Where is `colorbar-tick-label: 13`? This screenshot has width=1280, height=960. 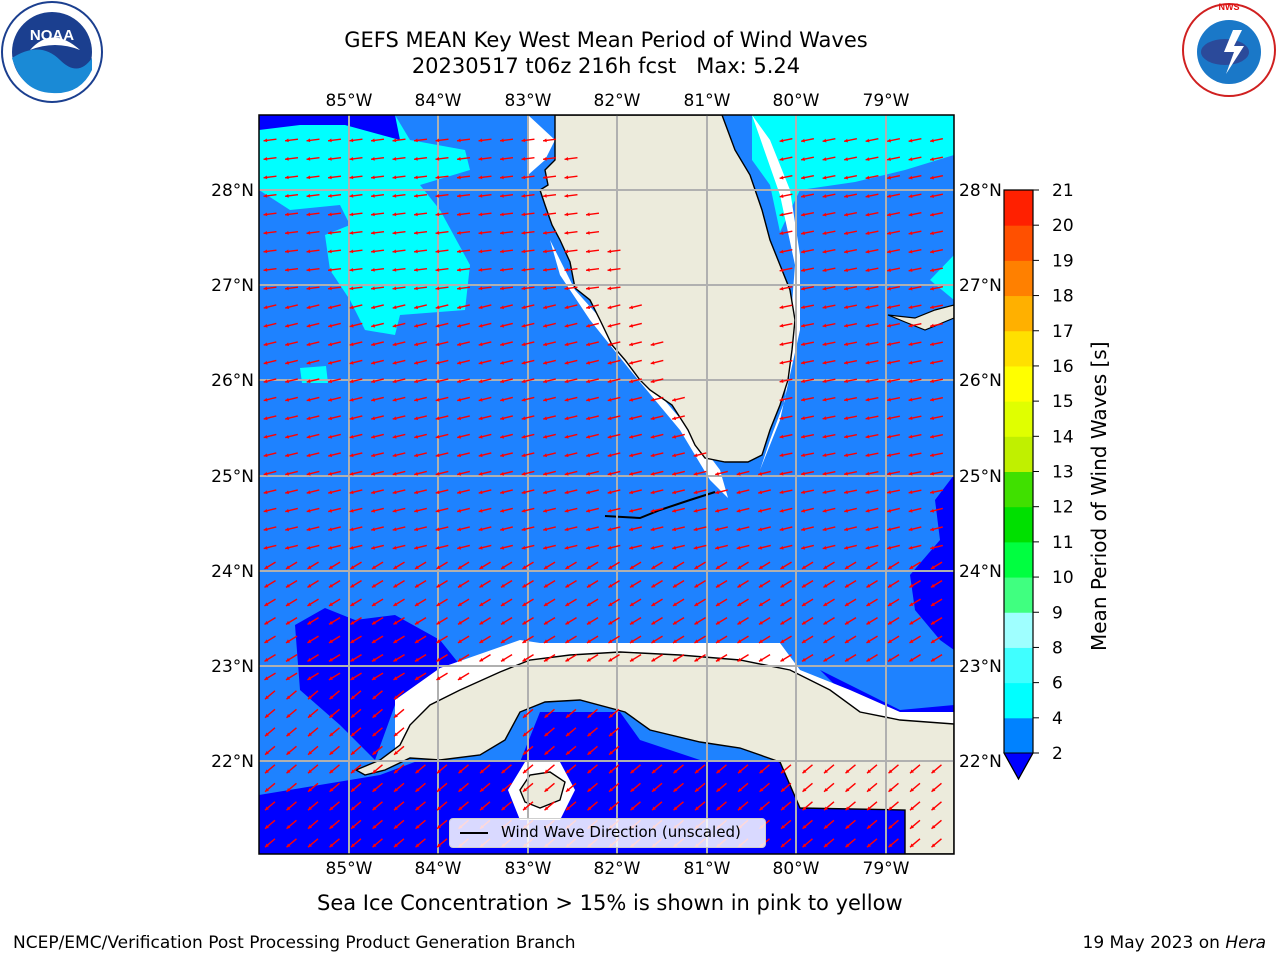 colorbar-tick-label: 13 is located at coordinates (1063, 473).